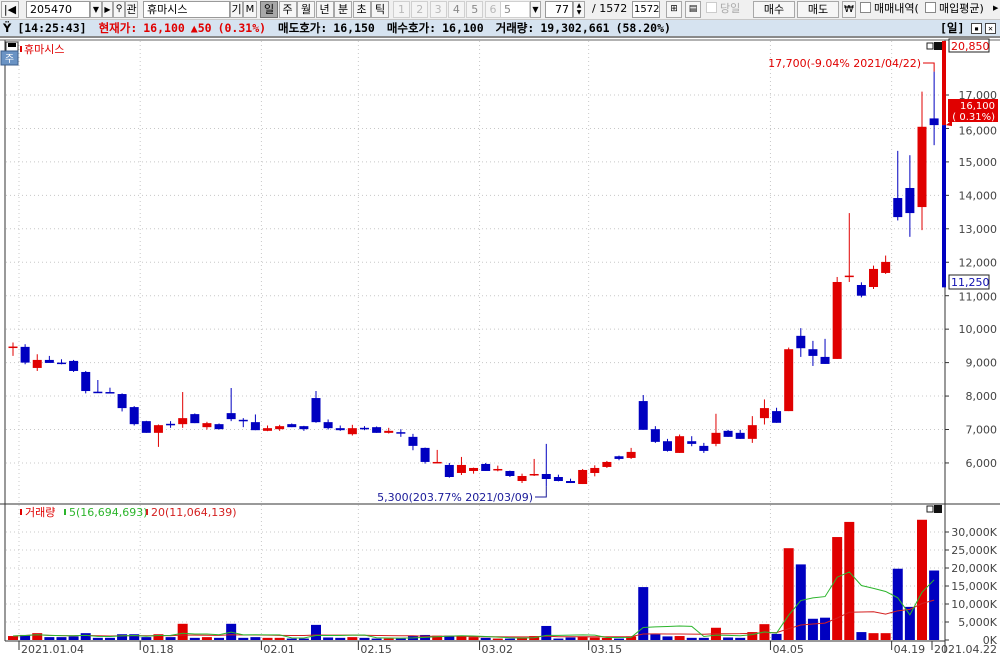  What do you see at coordinates (9, 58) in the screenshot?
I see `tab-week-button` at bounding box center [9, 58].